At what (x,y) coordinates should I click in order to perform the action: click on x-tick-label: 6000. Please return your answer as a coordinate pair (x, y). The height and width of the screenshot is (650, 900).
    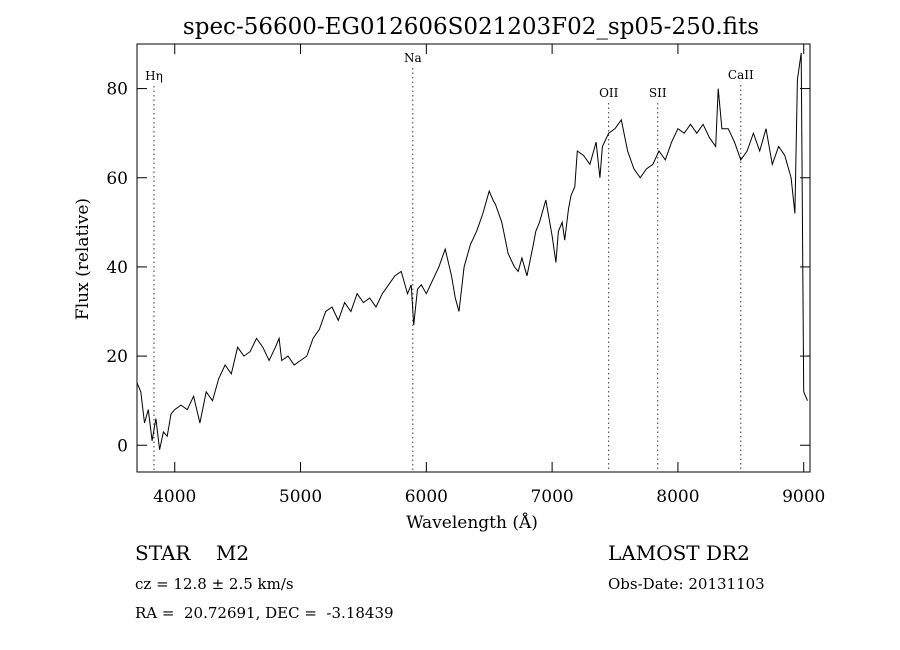
    Looking at the image, I should click on (426, 497).